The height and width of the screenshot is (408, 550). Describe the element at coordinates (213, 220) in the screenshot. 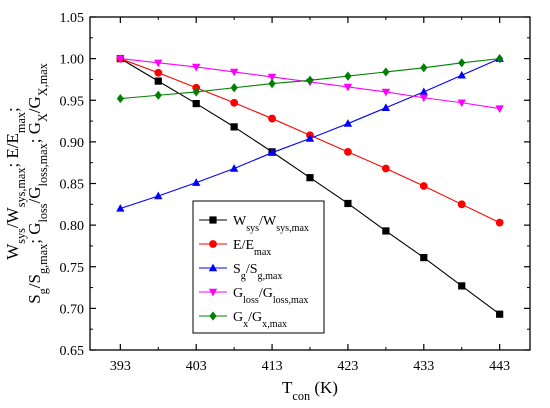

I see `legend-marker-wsys` at that location.